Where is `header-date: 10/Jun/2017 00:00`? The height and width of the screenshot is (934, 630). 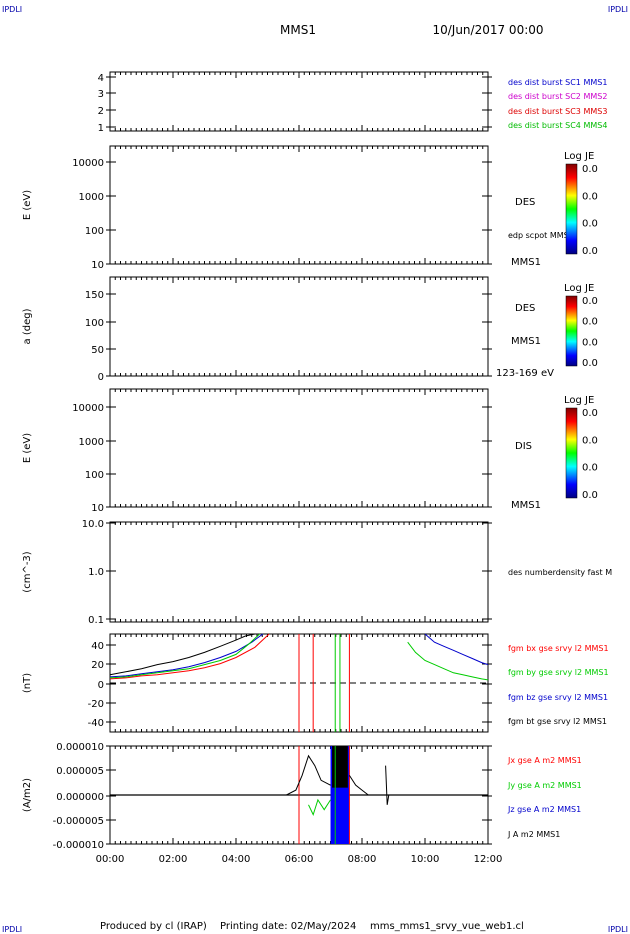 header-date: 10/Jun/2017 00:00 is located at coordinates (487, 30).